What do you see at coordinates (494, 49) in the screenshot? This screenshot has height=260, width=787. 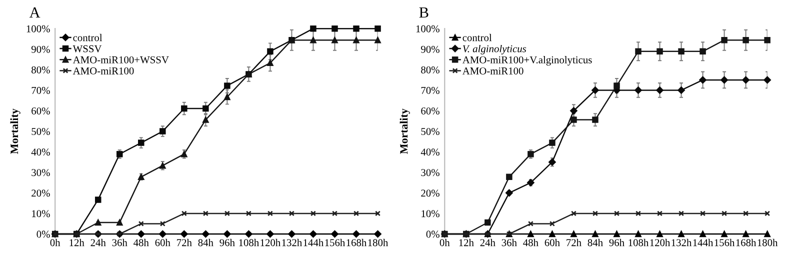 I see `legend-label: V. alginolyticus` at bounding box center [494, 49].